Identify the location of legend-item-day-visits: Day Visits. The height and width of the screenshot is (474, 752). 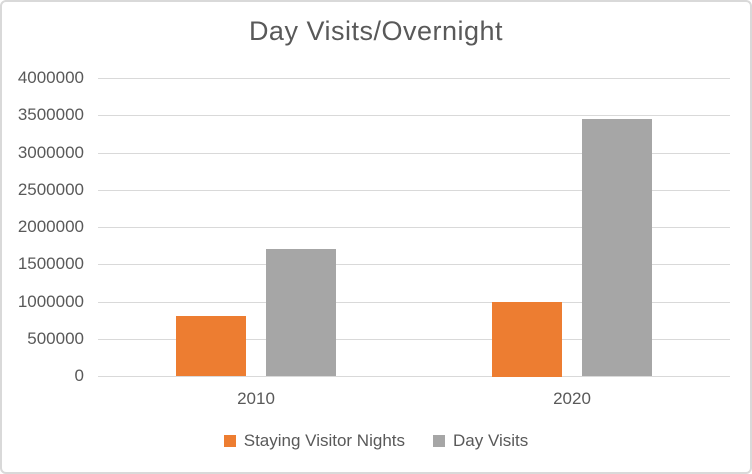
(480, 441).